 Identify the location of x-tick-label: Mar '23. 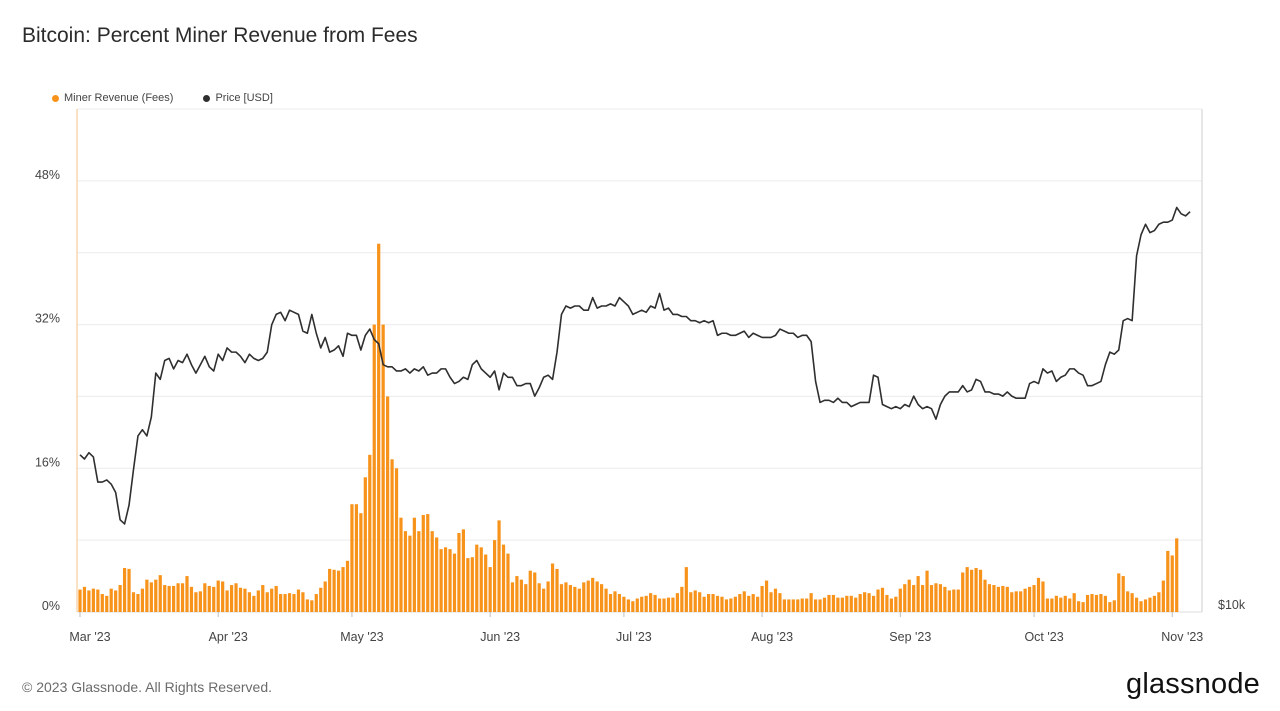
(89, 637).